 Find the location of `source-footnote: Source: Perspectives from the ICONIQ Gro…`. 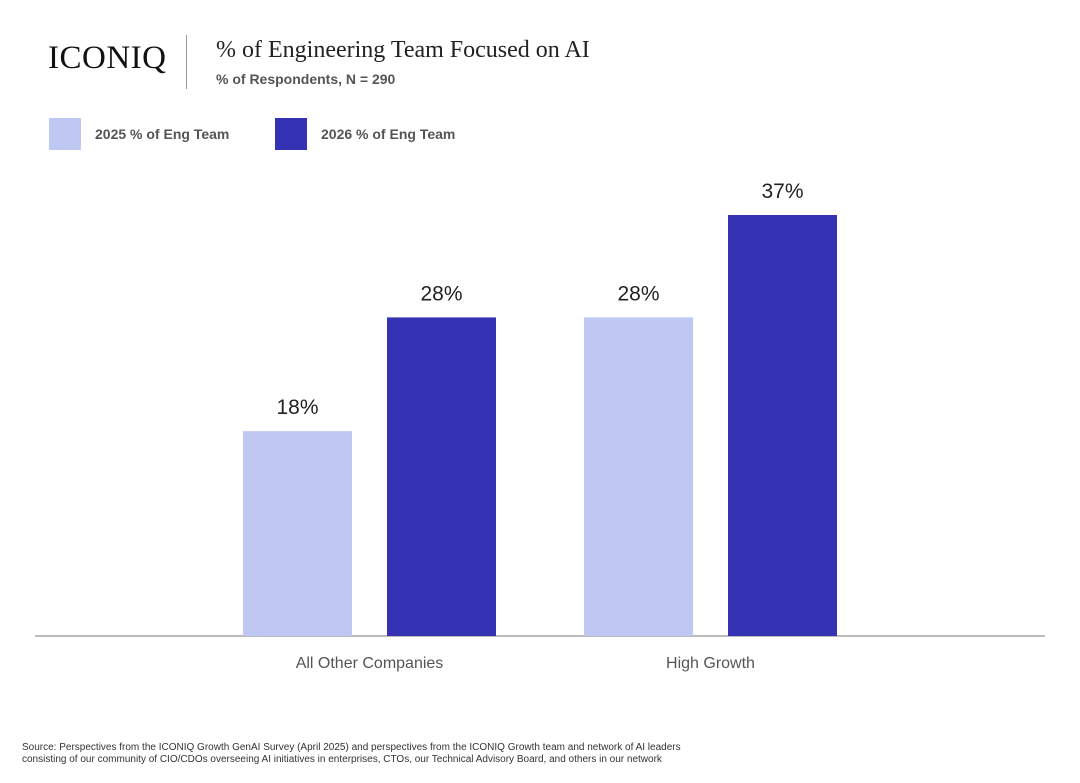

source-footnote: Source: Perspectives from the ICONIQ Gro… is located at coordinates (472, 754).